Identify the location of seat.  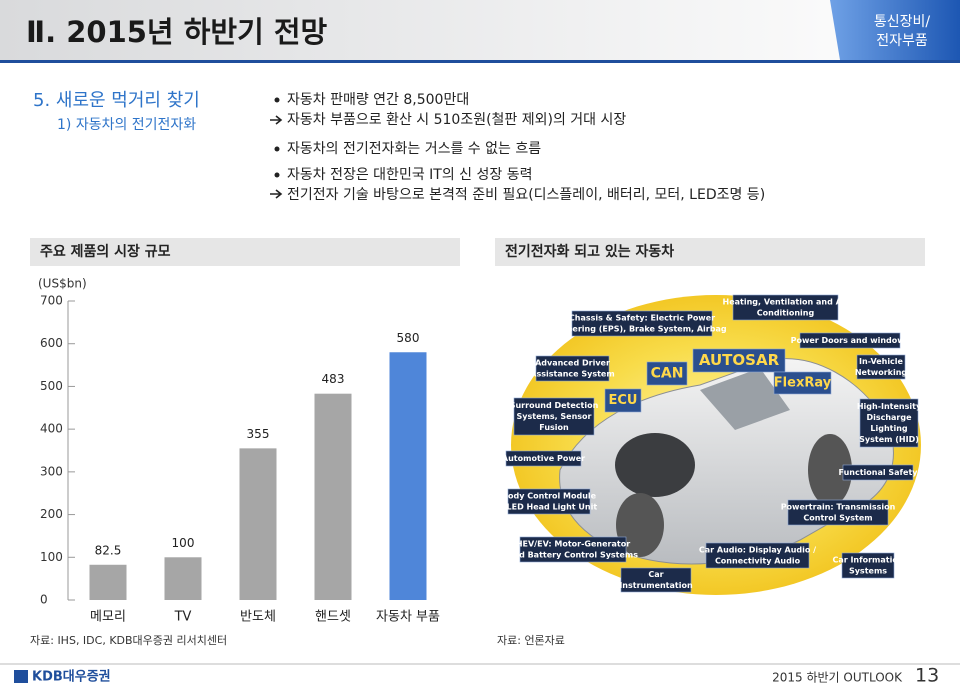
(745, 399).